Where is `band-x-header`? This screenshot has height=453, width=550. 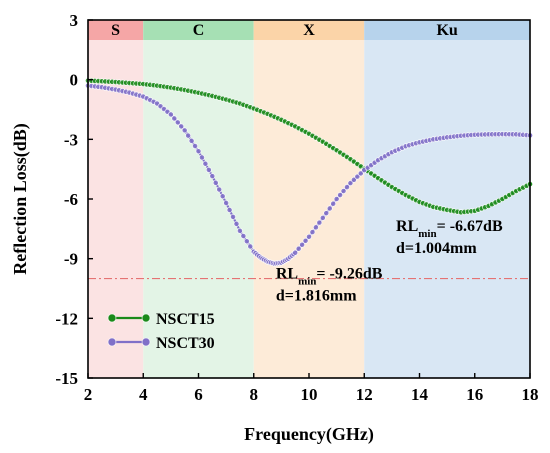 band-x-header is located at coordinates (309, 30).